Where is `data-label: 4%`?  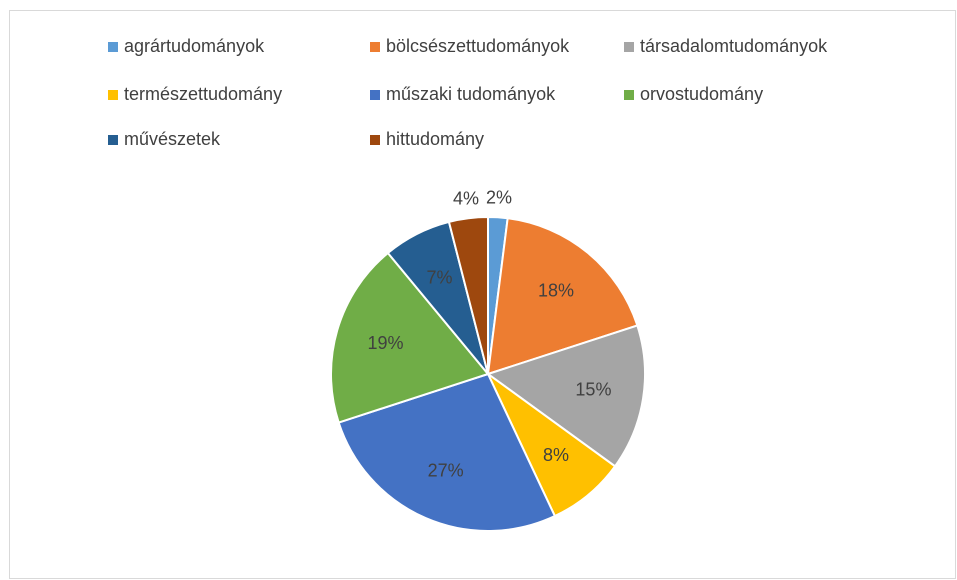 data-label: 4% is located at coordinates (466, 198).